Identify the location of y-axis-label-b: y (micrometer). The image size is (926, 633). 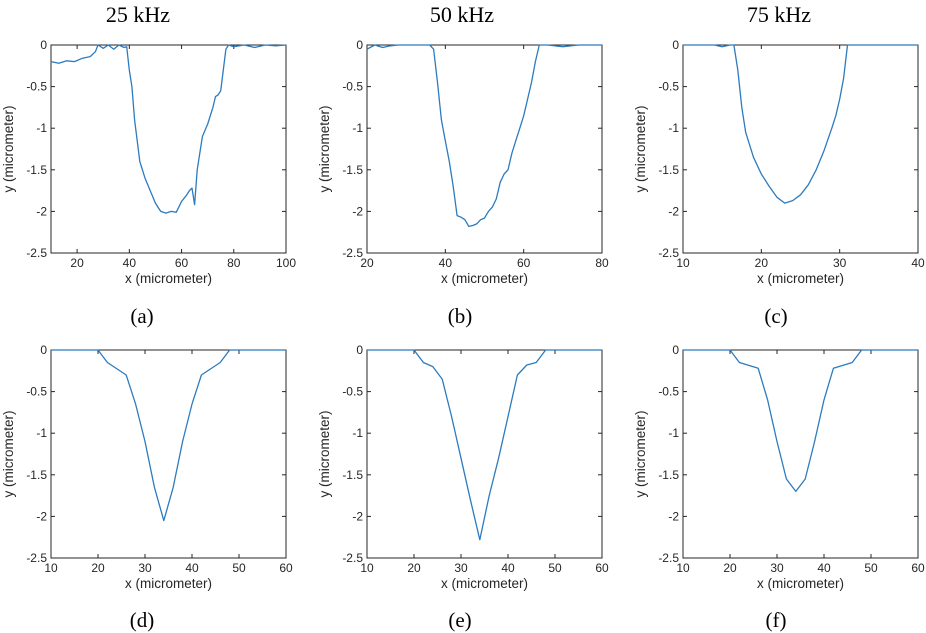
(324, 149).